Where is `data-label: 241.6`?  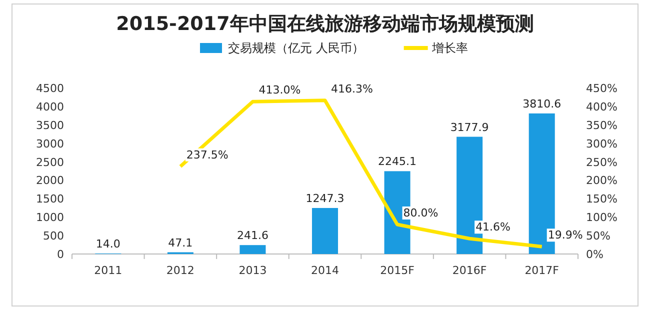 data-label: 241.6 is located at coordinates (252, 235).